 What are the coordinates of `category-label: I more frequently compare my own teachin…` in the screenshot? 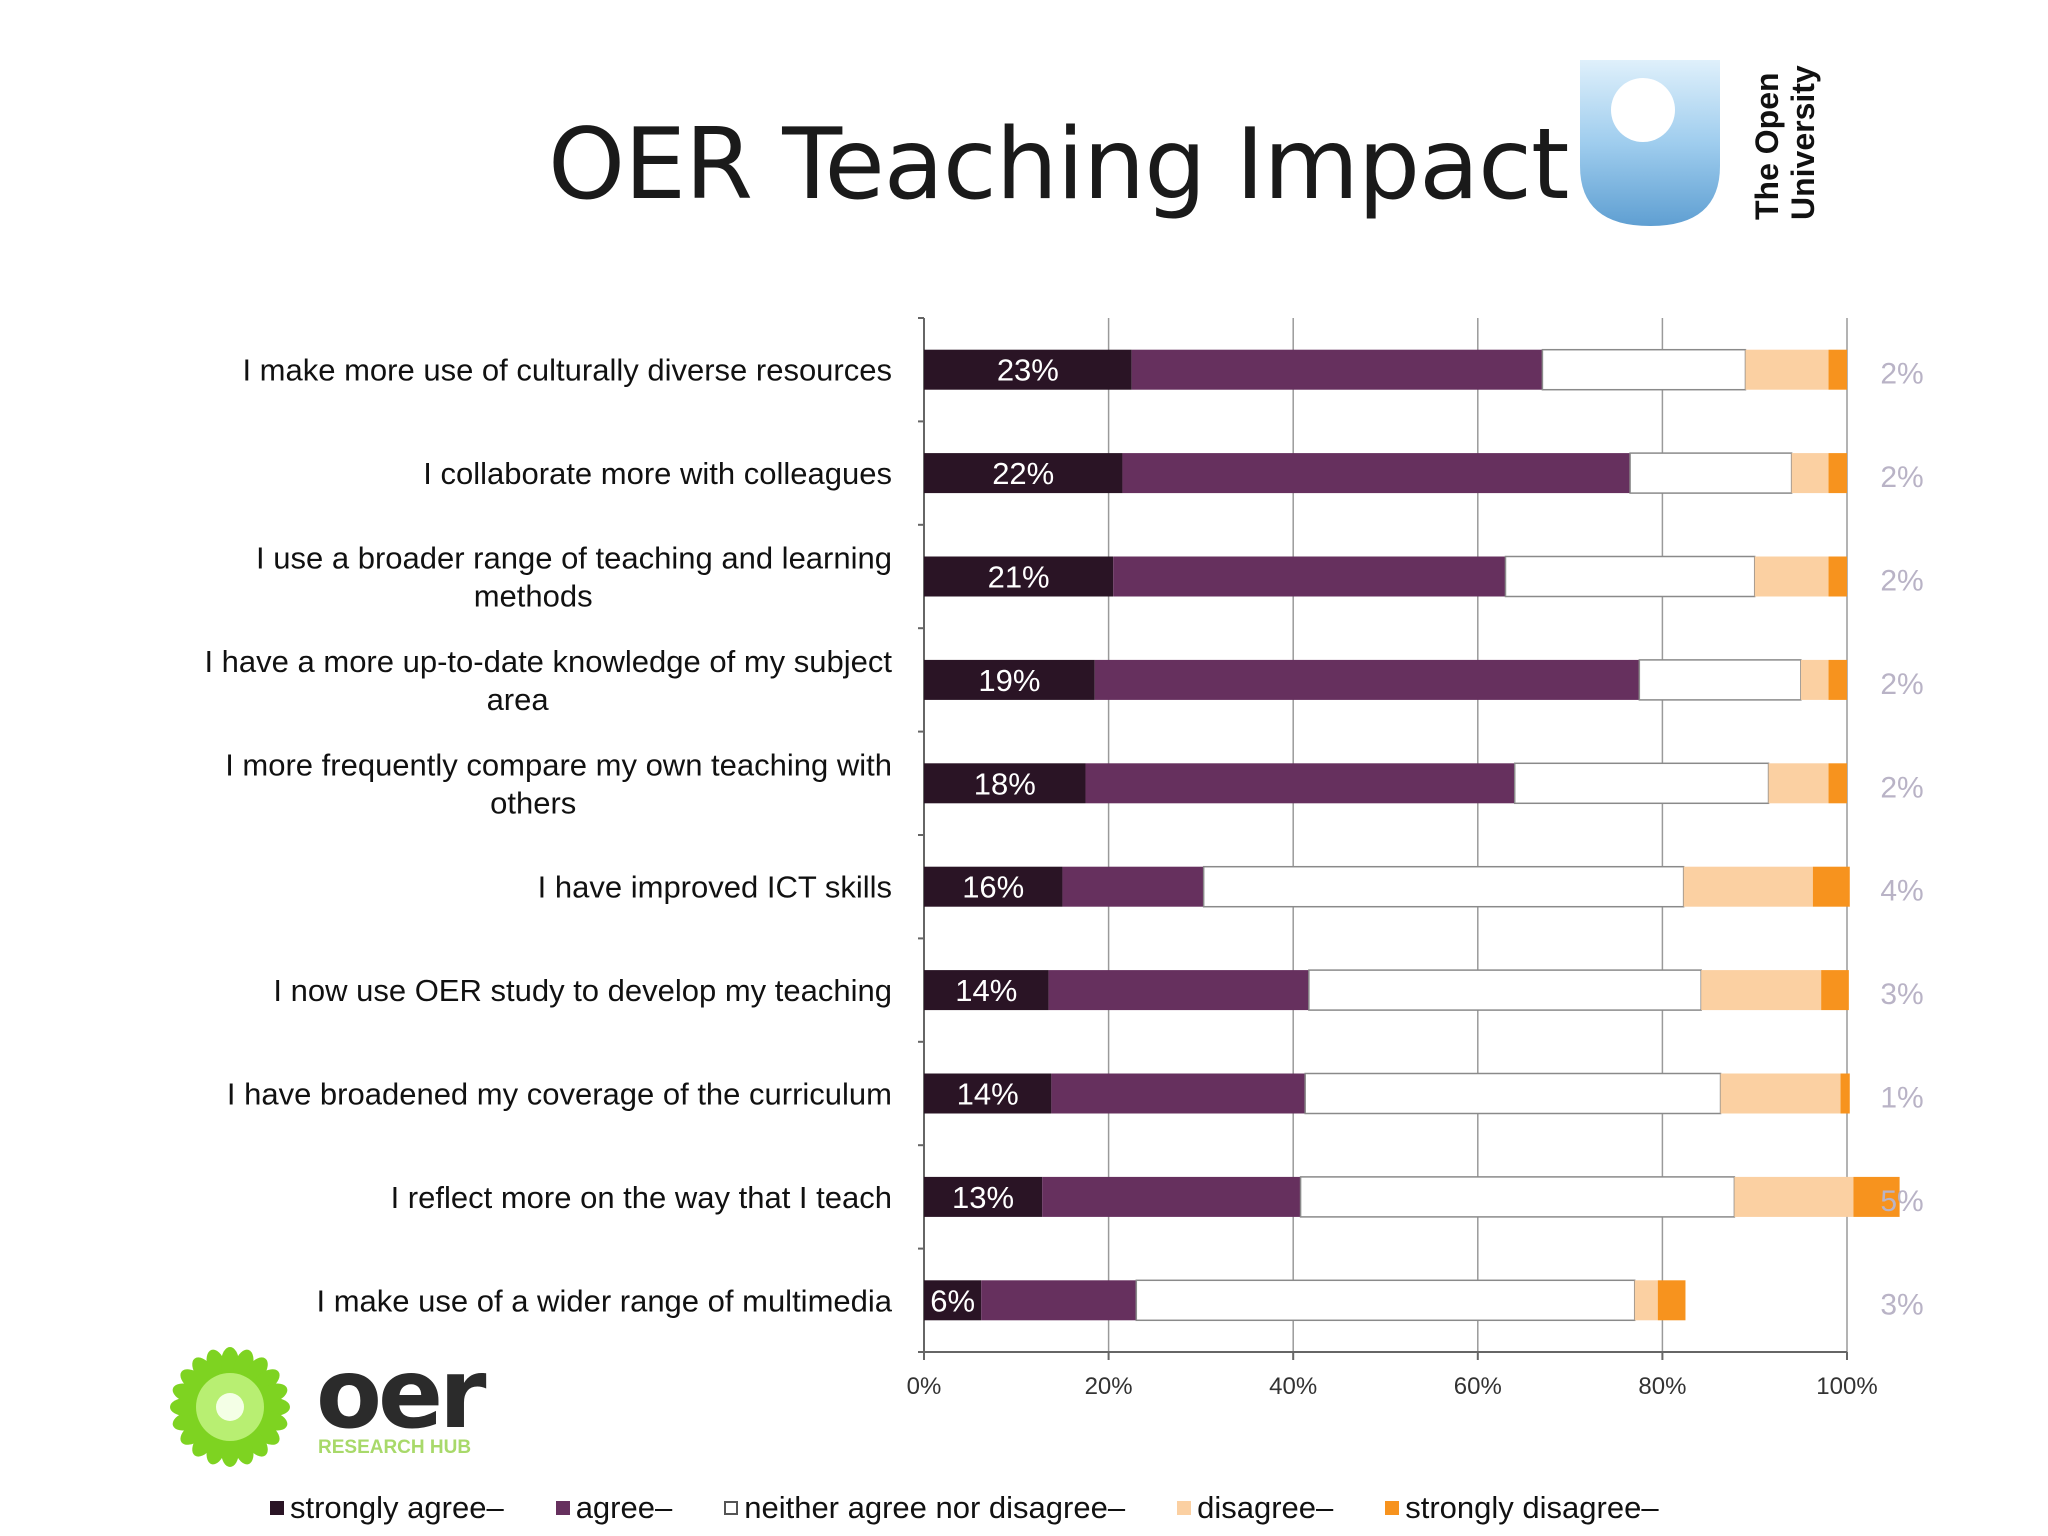 It's located at (558, 783).